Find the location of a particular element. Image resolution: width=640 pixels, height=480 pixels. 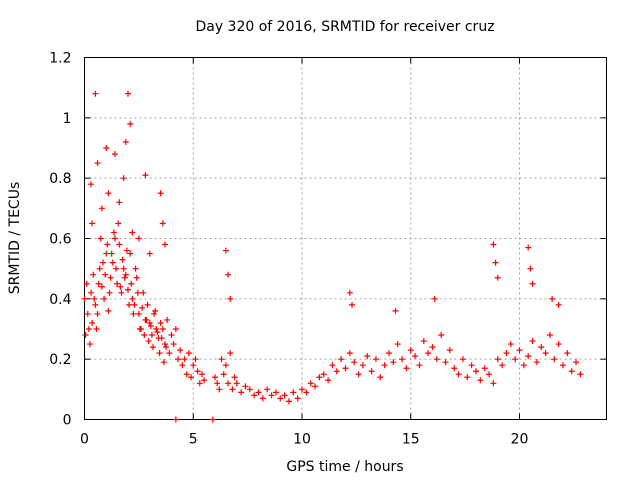

y-tick-label: 1.2 is located at coordinates (60, 59).